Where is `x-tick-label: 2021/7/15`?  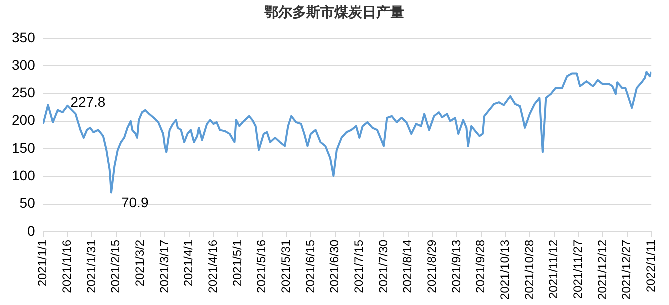 x-tick-label: 2021/7/15 is located at coordinates (359, 267).